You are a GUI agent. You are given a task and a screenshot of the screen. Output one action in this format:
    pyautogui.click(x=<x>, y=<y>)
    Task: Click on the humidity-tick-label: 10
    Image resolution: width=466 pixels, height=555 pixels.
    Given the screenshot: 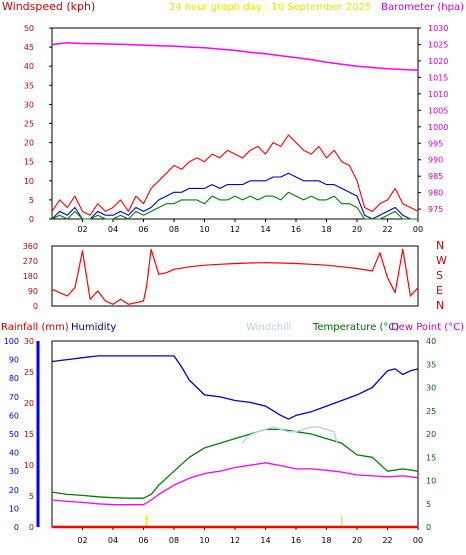 What is the action you would take?
    pyautogui.click(x=14, y=508)
    